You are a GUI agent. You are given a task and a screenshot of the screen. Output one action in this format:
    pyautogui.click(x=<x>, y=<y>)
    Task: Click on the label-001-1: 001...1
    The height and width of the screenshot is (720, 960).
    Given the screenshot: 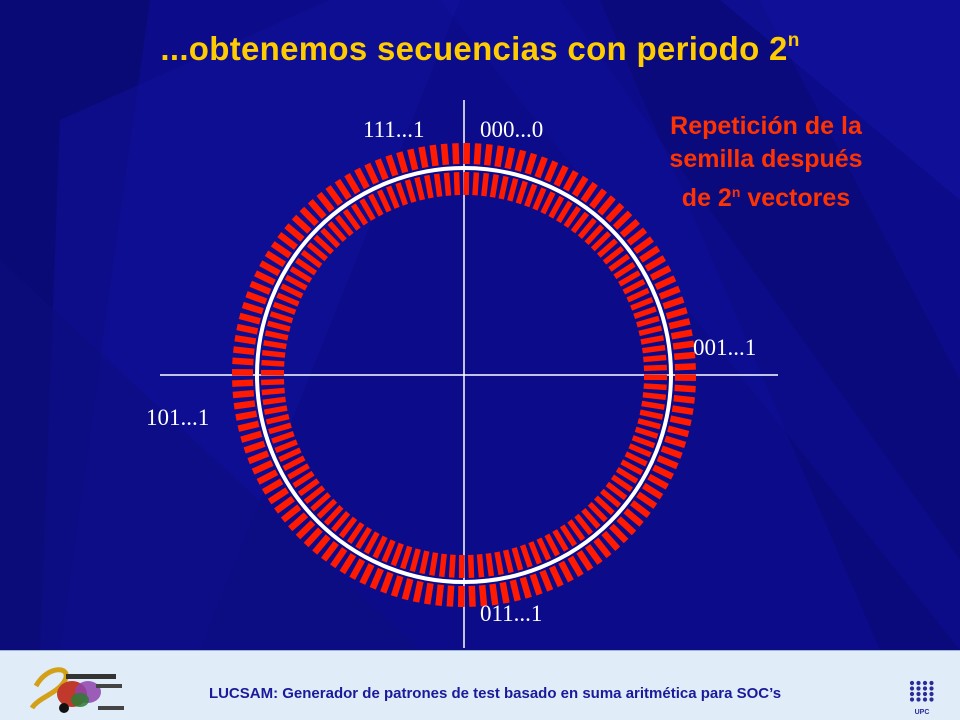 What is the action you would take?
    pyautogui.click(x=725, y=347)
    